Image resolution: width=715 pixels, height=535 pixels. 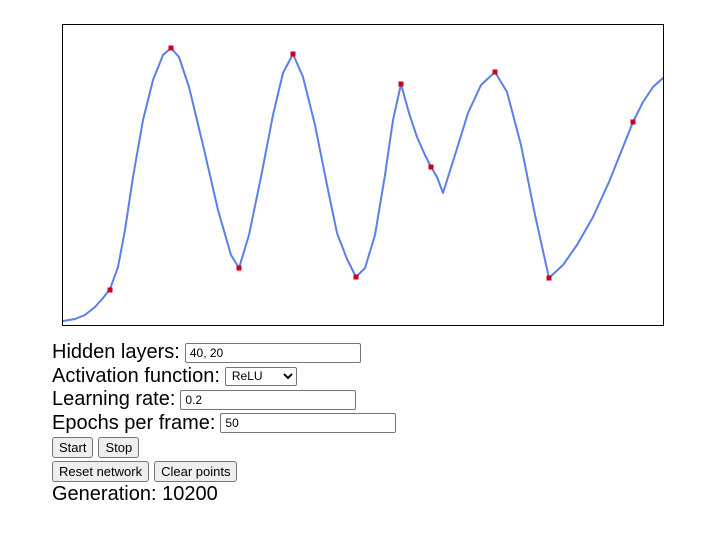 What do you see at coordinates (114, 399) in the screenshot?
I see `learning-rate-label: Learning rate:` at bounding box center [114, 399].